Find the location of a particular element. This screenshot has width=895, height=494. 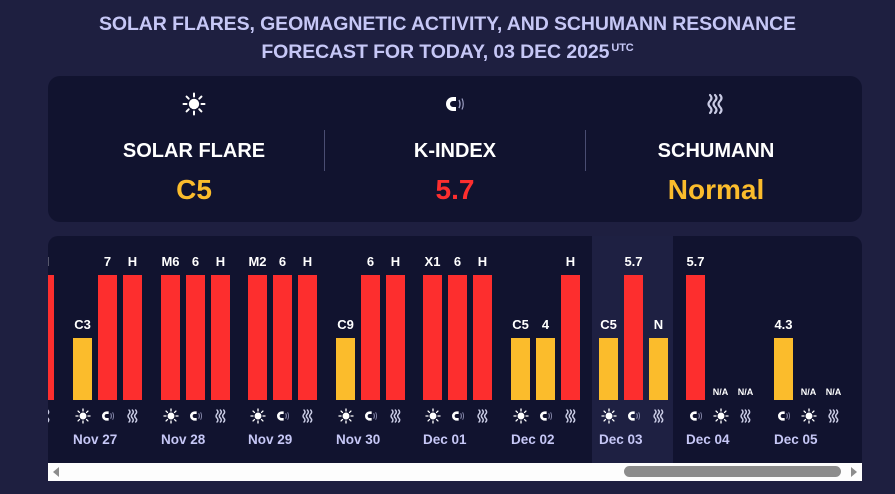

timezone-label: UTC is located at coordinates (622, 48).